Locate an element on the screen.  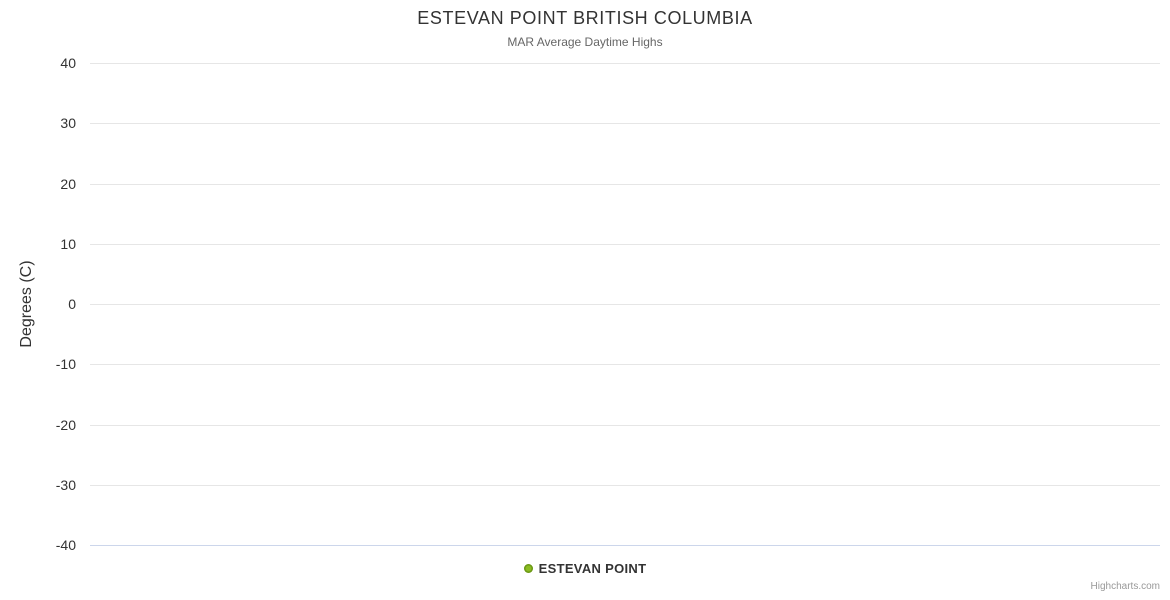
legend-item-estevan-point: ESTEVAN POINT is located at coordinates (585, 568).